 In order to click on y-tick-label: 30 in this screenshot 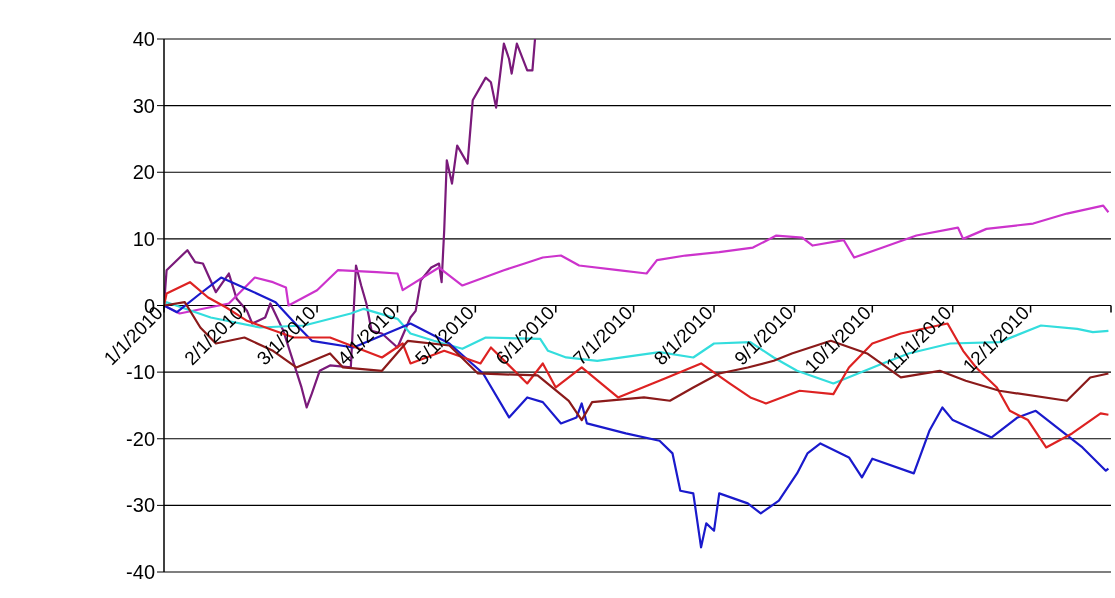, I will do `click(143, 105)`.